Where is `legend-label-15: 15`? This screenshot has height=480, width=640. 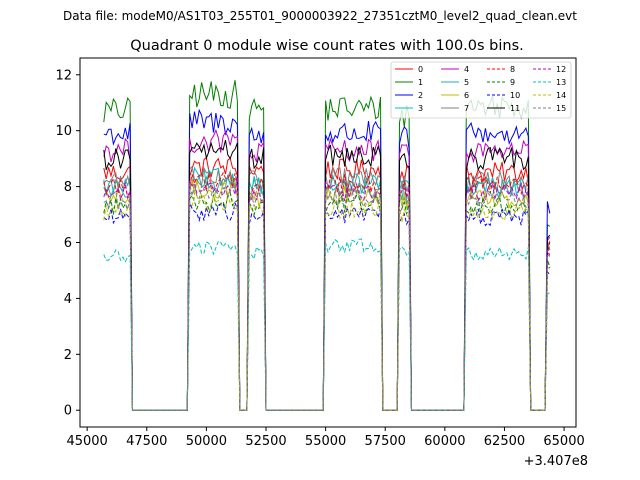 legend-label-15: 15 is located at coordinates (561, 108).